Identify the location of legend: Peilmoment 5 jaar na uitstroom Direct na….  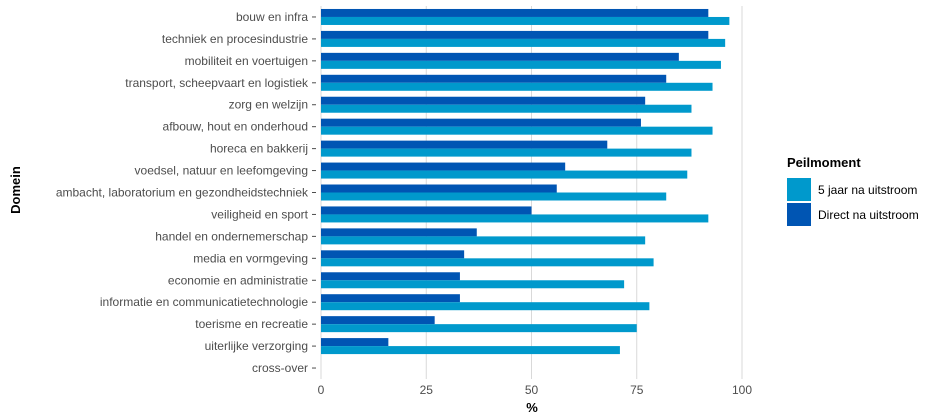
(853, 190).